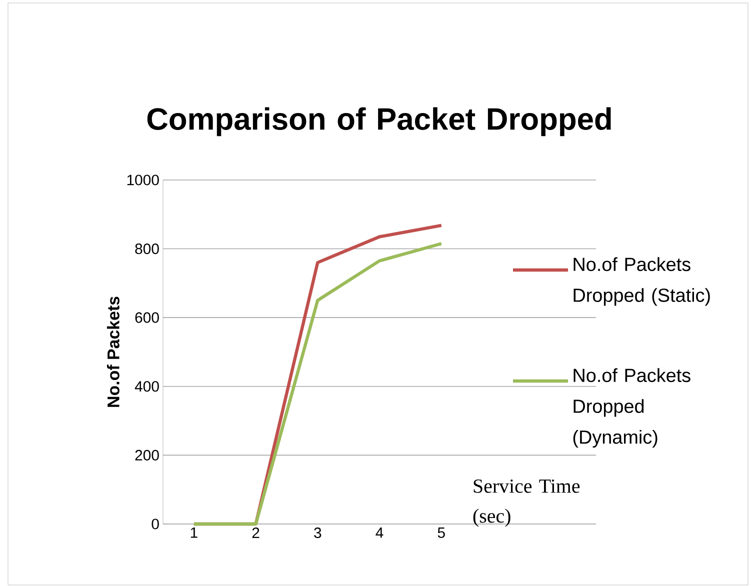 The image size is (751, 586). I want to click on y-tick-label: 200, so click(147, 455).